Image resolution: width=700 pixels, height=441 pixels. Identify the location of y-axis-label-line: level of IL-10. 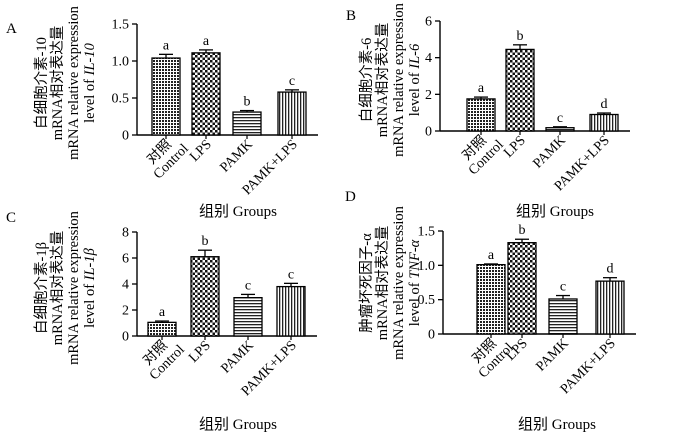
(90, 82).